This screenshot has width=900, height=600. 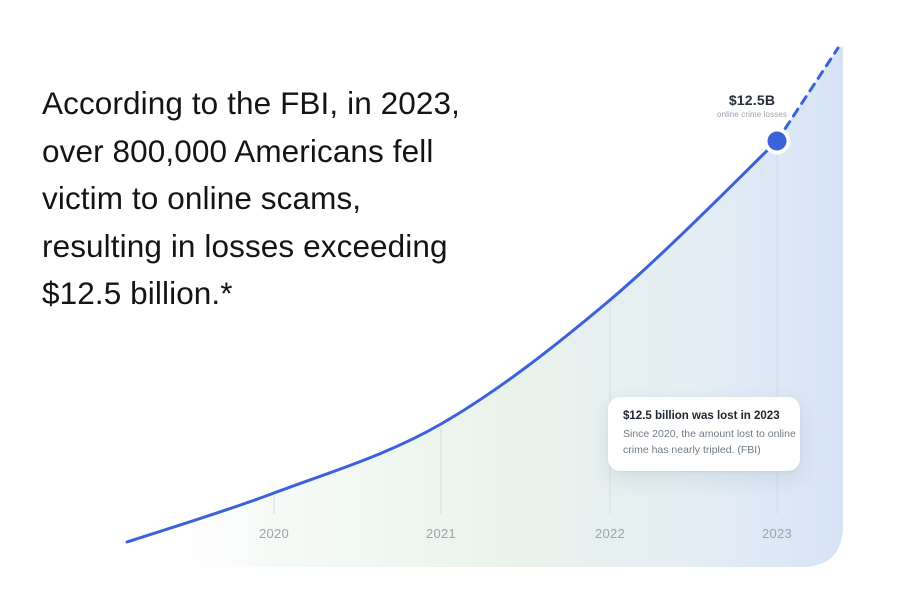 I want to click on projection-dashed-line, so click(x=807, y=94).